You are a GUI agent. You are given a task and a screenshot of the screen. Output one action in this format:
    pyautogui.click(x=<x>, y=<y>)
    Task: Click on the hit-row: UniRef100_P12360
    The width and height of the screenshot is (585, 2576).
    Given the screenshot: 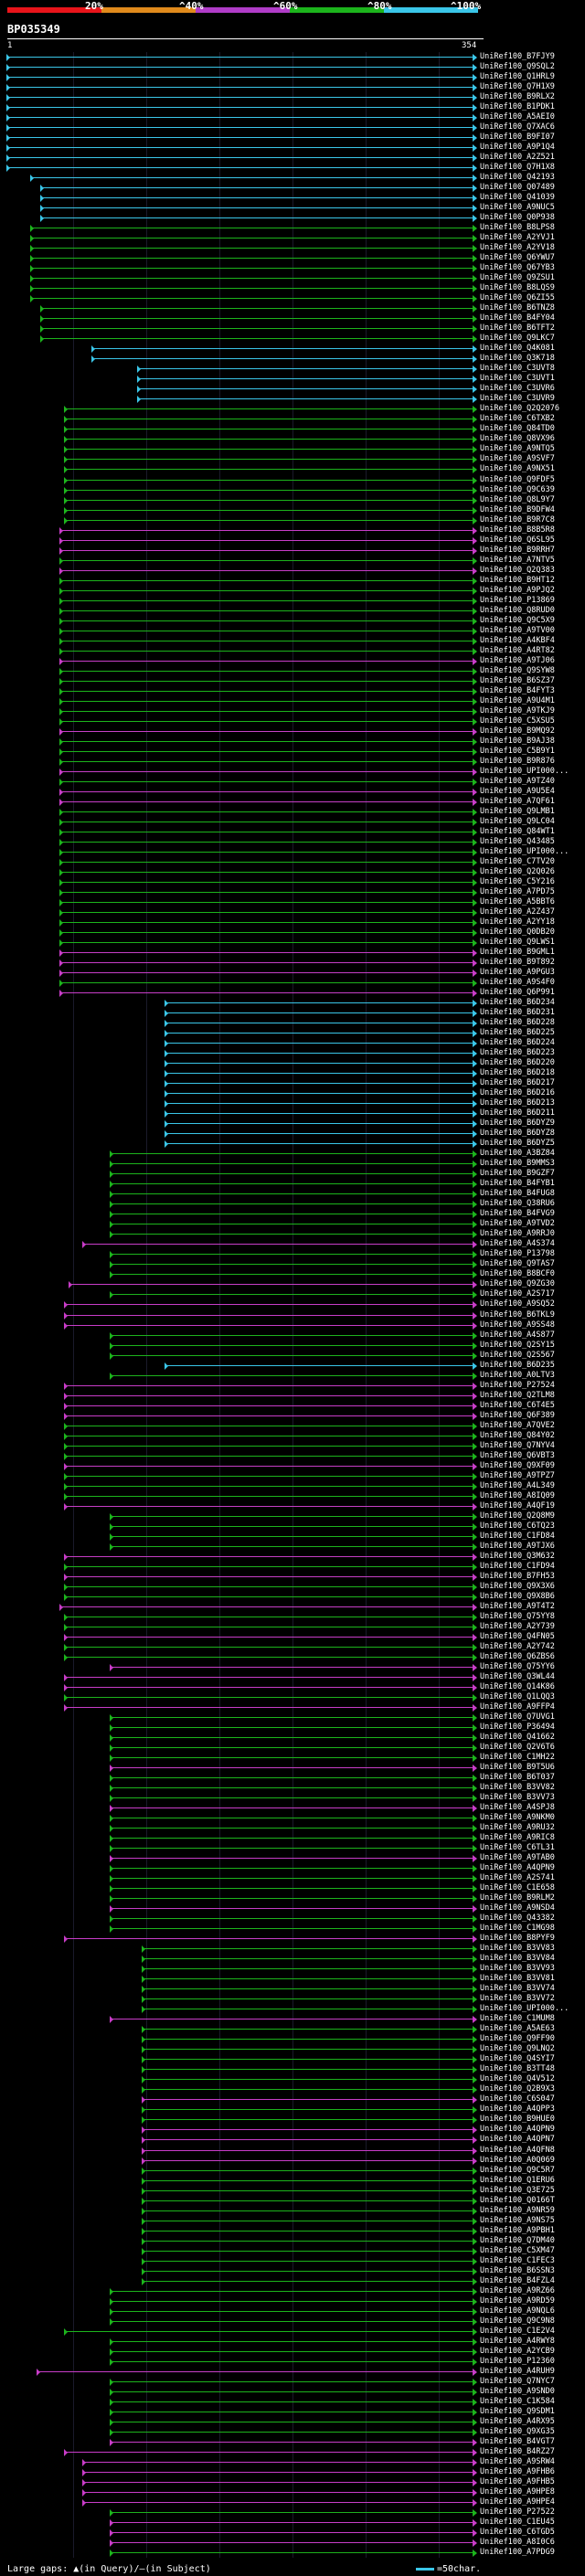 What is the action you would take?
    pyautogui.click(x=293, y=2361)
    